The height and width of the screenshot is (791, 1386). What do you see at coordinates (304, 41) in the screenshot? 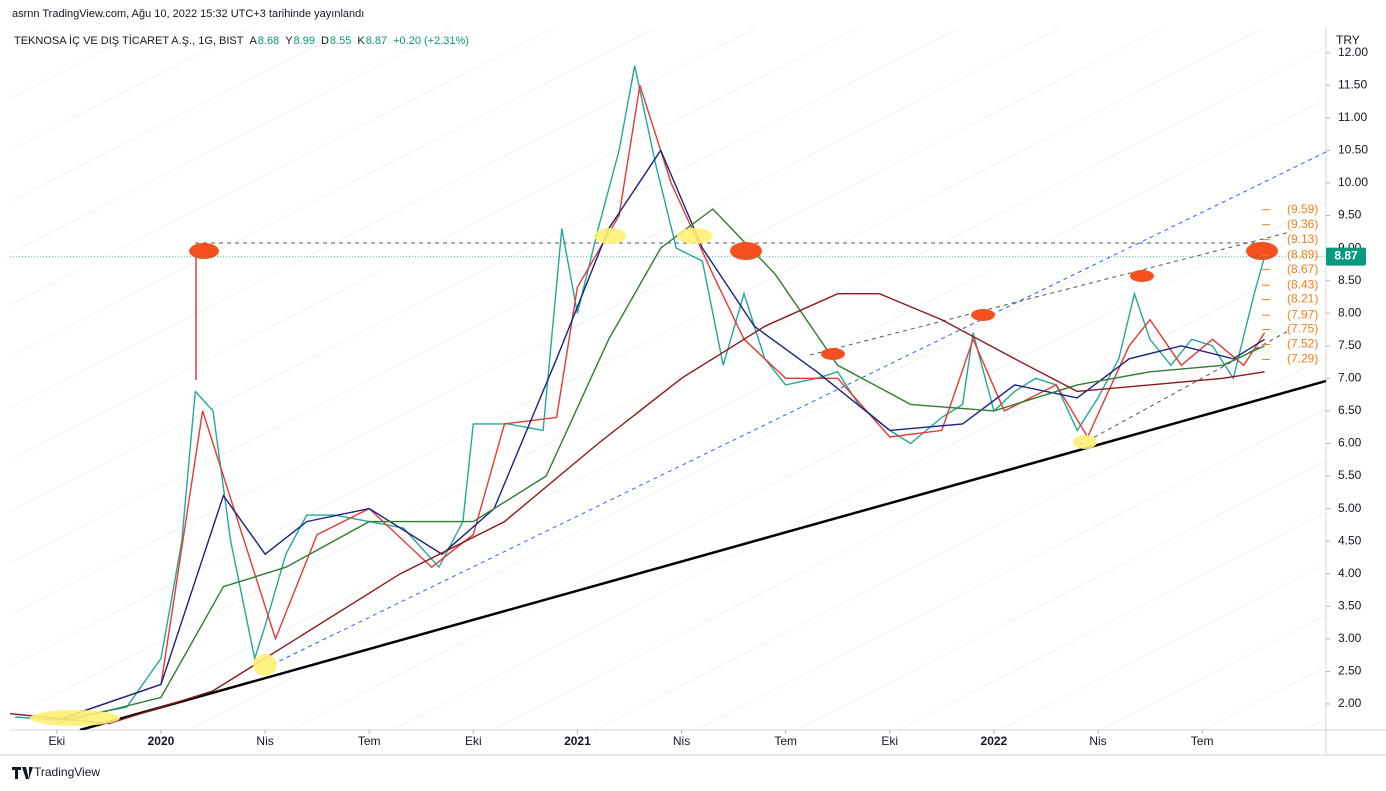
I see `ohlc-value: 8.99` at bounding box center [304, 41].